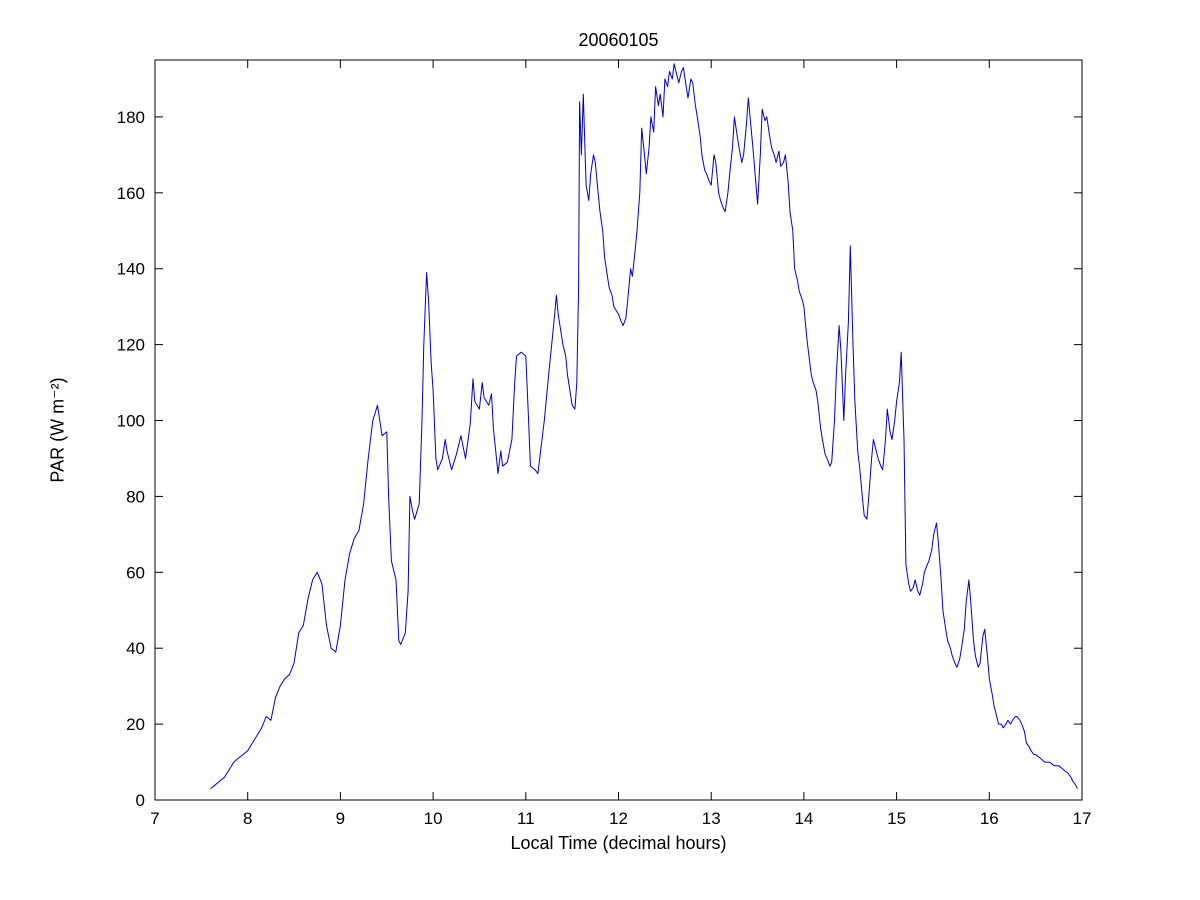  I want to click on x-tick-label: 11, so click(526, 818).